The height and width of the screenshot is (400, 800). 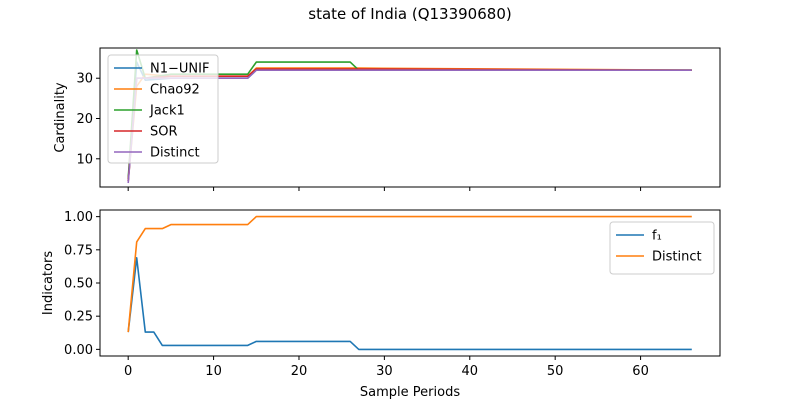 I want to click on legend-label: SOR, so click(x=164, y=132).